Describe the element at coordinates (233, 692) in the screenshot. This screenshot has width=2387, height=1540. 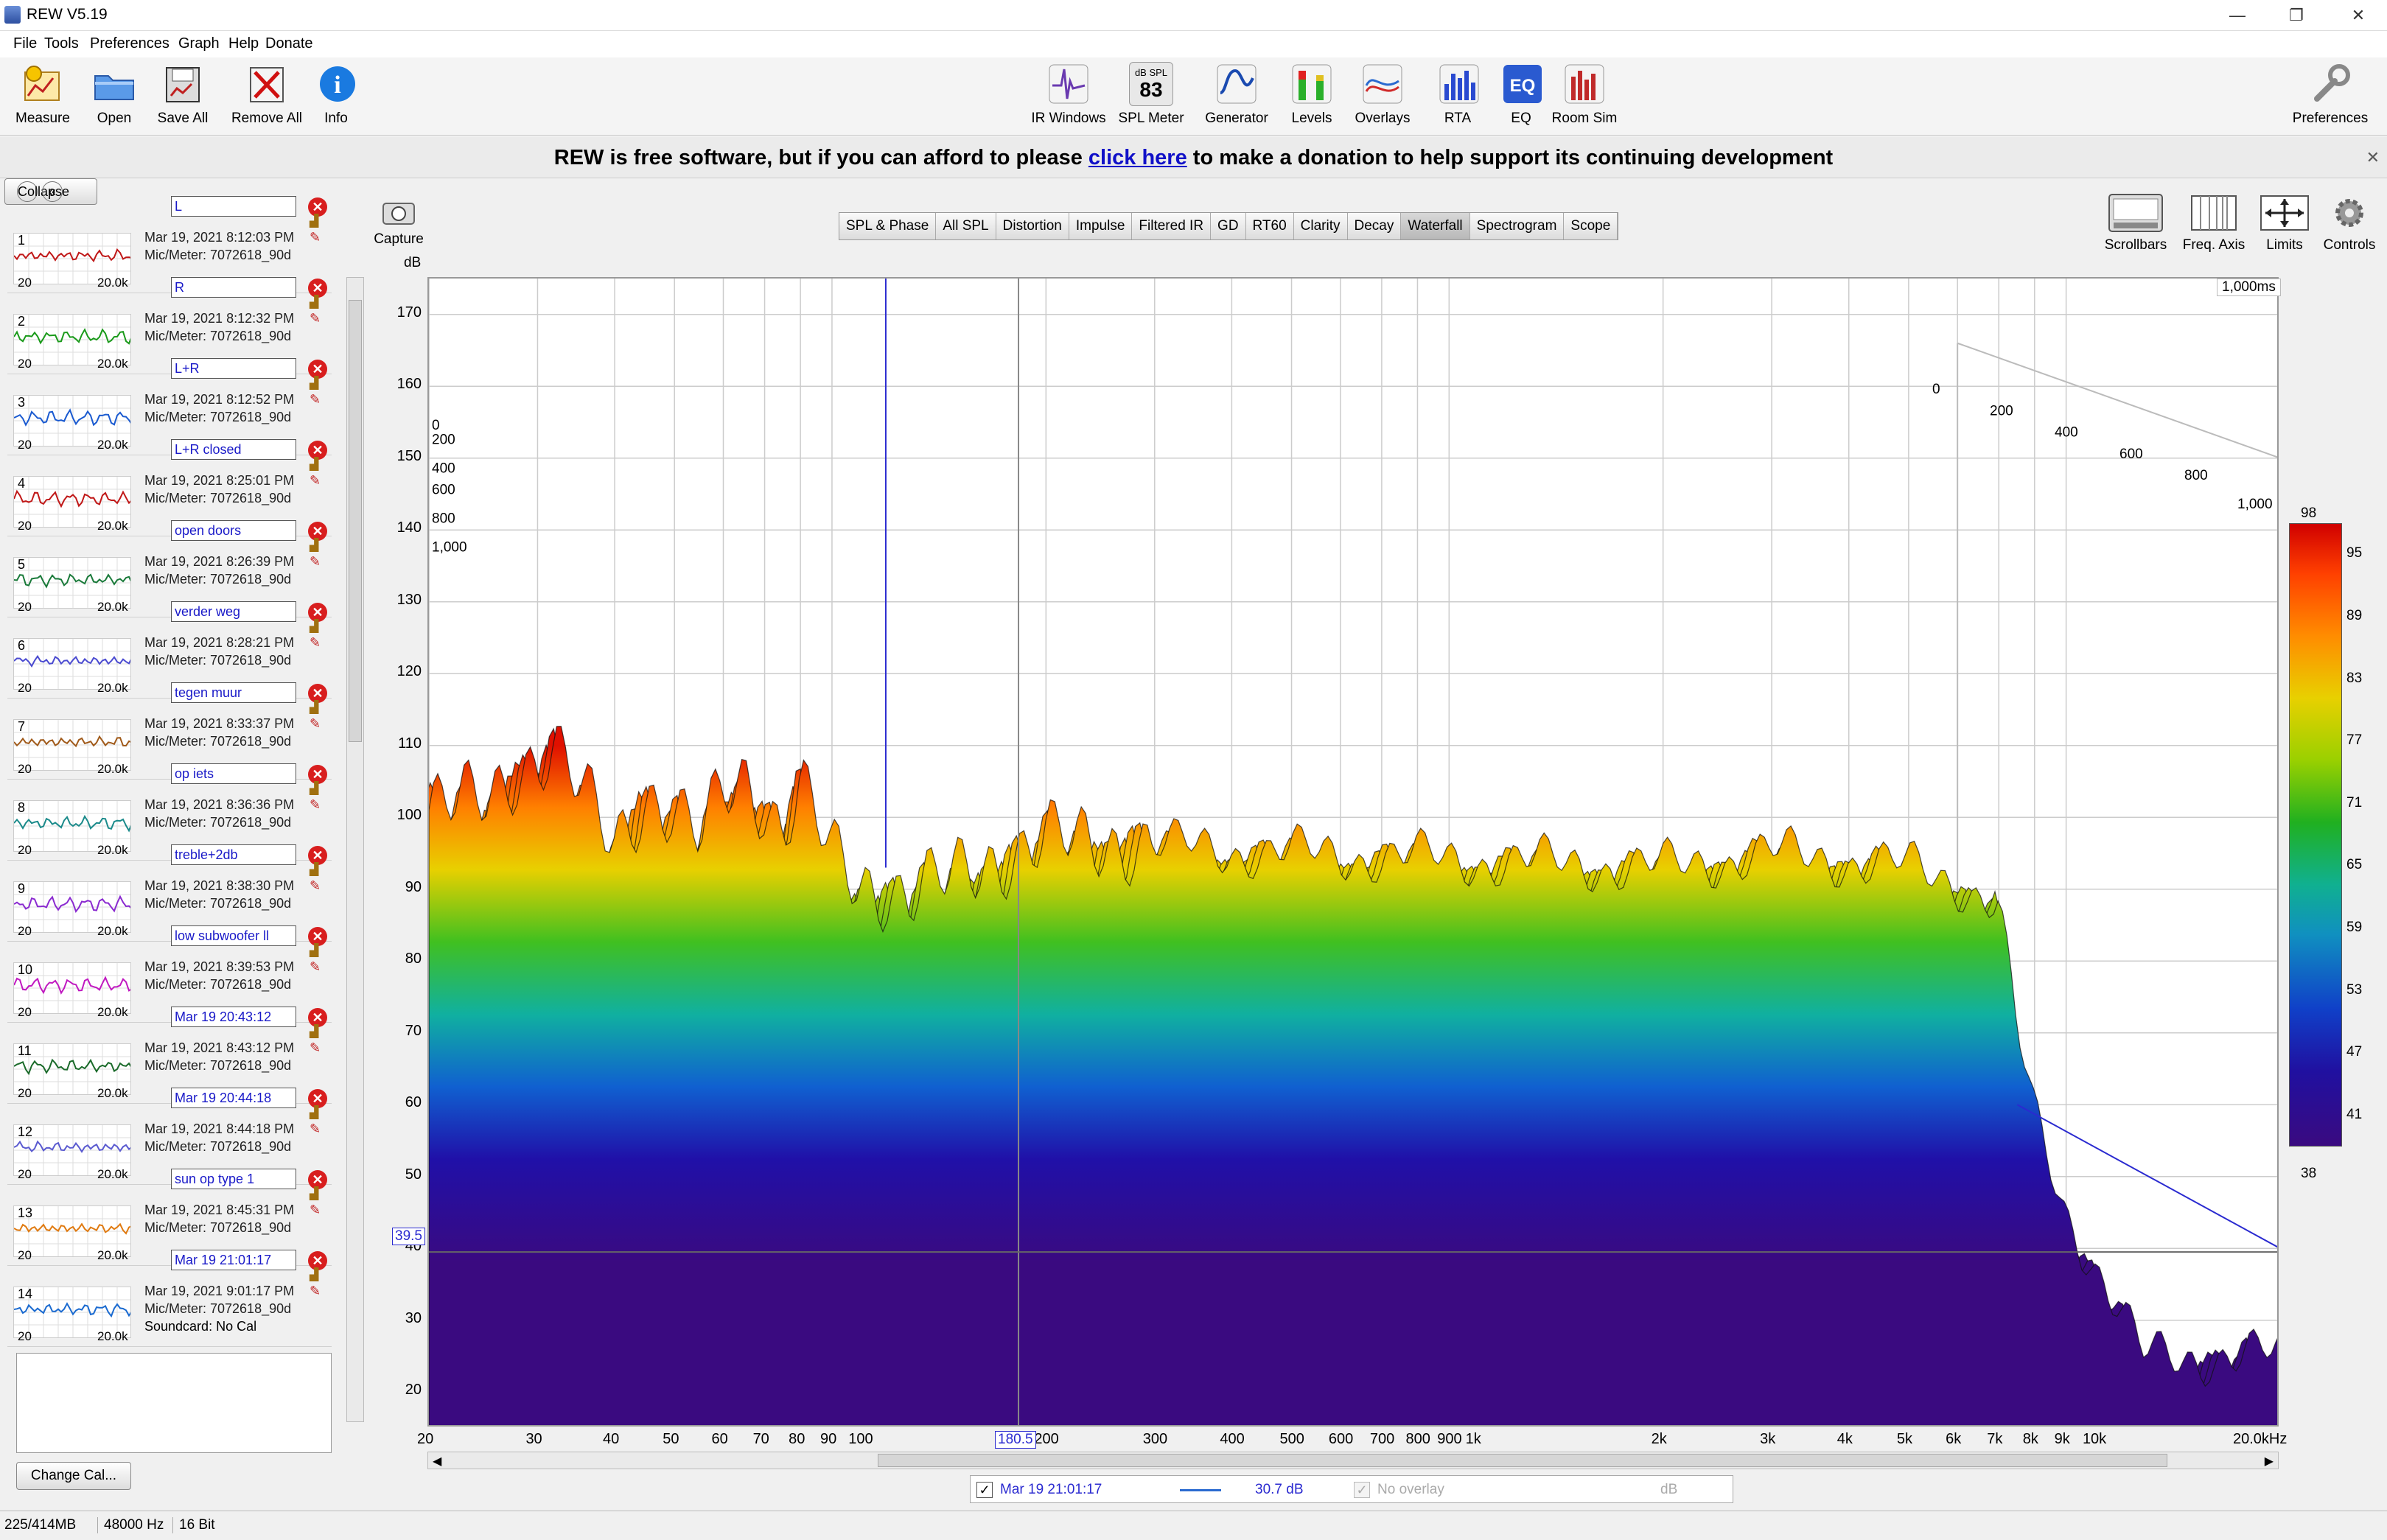
I see `measurement-name-input: tegen muur` at that location.